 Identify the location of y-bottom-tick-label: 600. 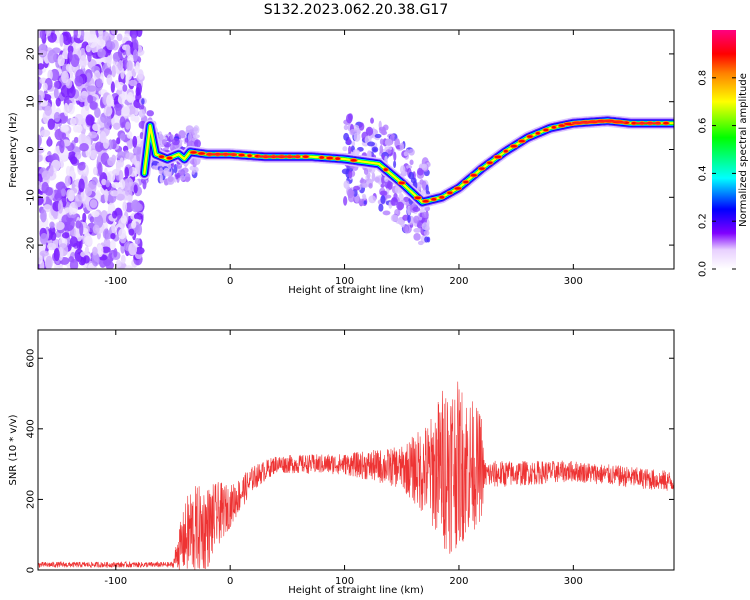
(31, 358).